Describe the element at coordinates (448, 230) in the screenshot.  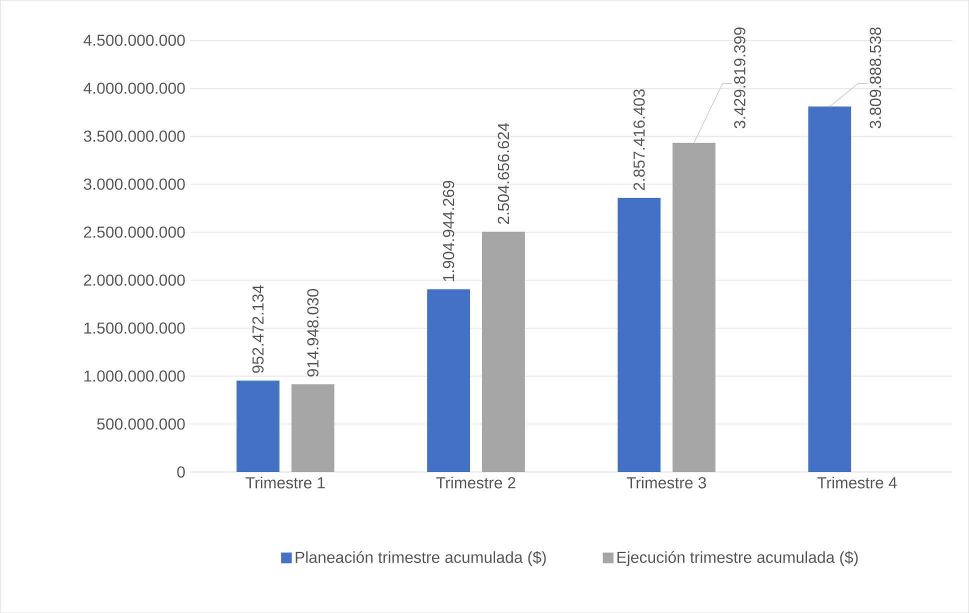
I see `data-label: 1.904.944.269` at that location.